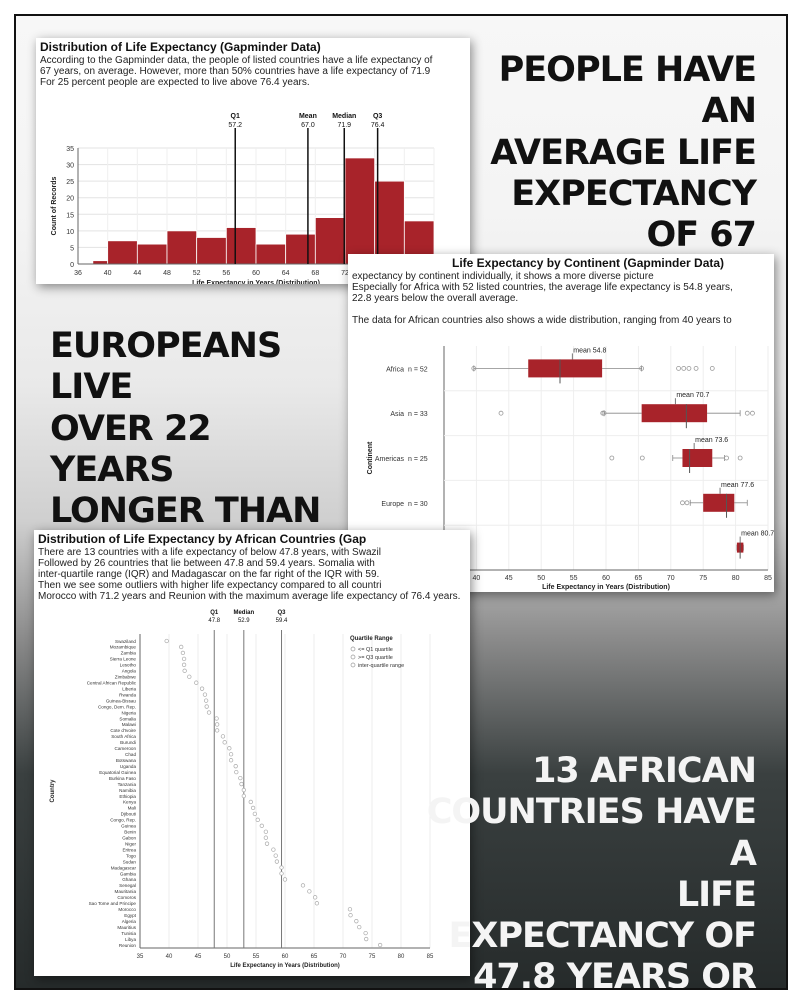 The width and height of the screenshot is (800, 1000). What do you see at coordinates (123, 730) in the screenshot?
I see `country-label: Cote d'Ivoire` at bounding box center [123, 730].